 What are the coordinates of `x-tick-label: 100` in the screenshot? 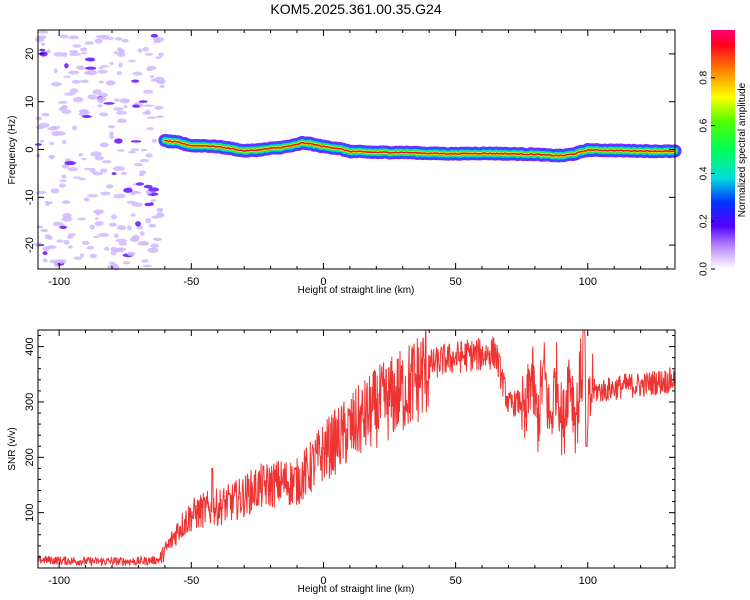 It's located at (588, 282).